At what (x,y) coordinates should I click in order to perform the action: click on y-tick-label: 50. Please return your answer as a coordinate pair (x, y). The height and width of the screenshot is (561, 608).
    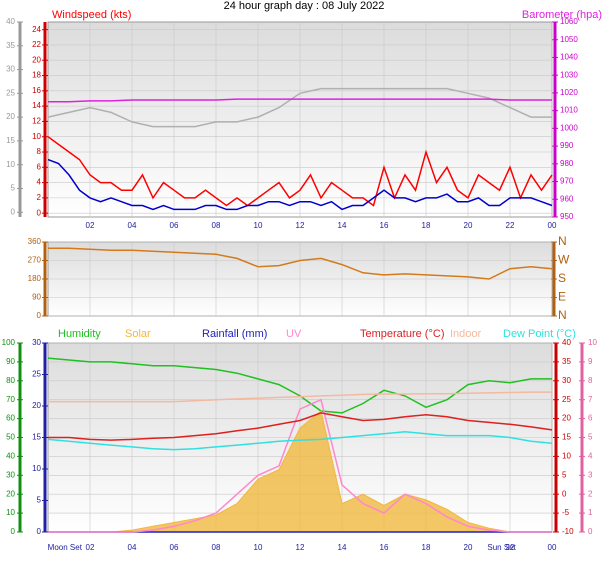
    Looking at the image, I should click on (10, 437).